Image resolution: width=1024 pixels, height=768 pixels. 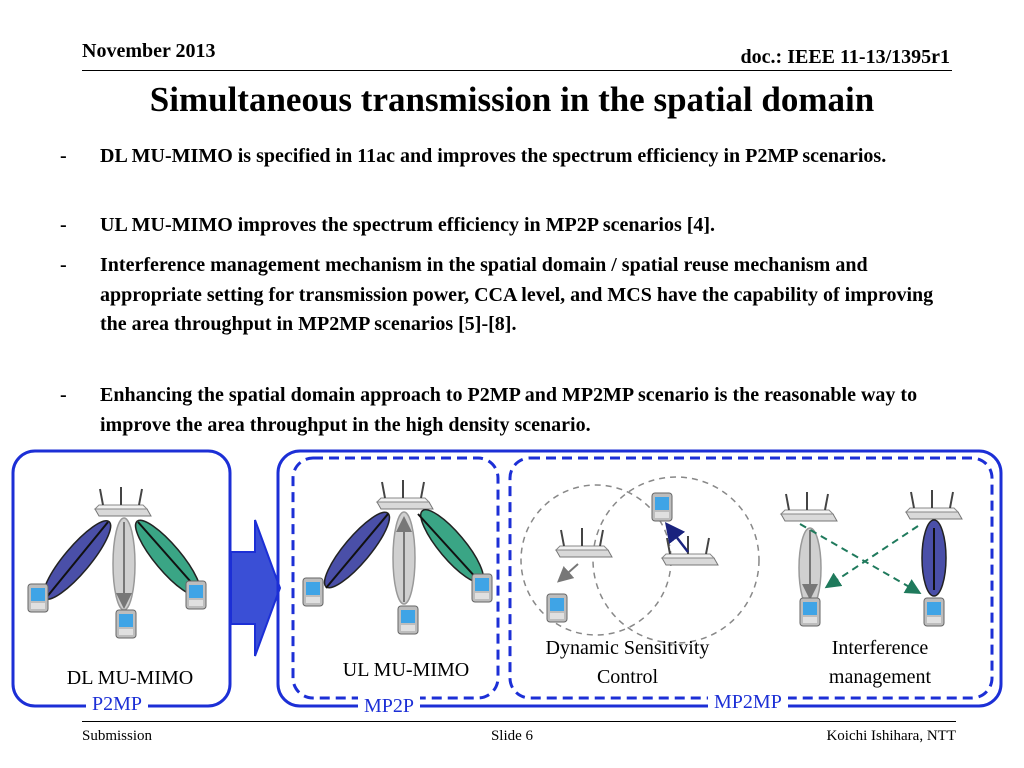 I want to click on transition-arrow, so click(x=256, y=588).